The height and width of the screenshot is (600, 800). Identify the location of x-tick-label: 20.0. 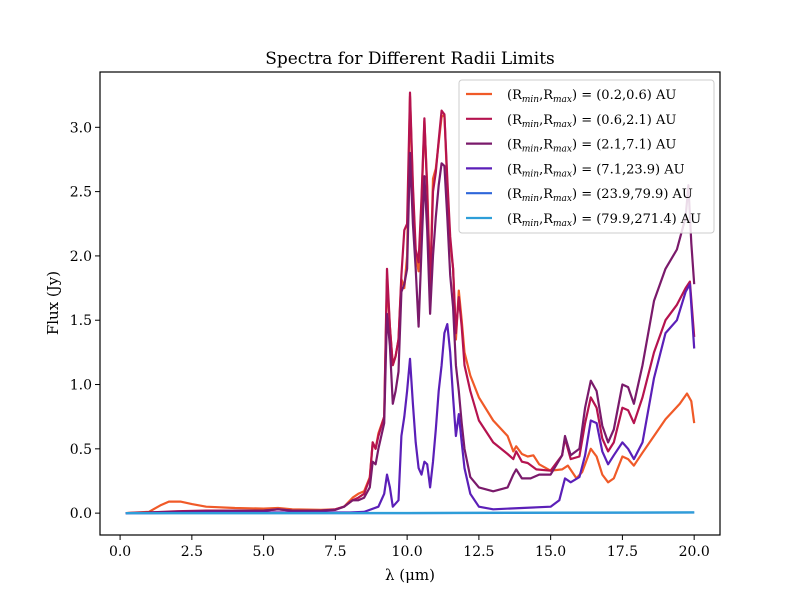
(694, 552).